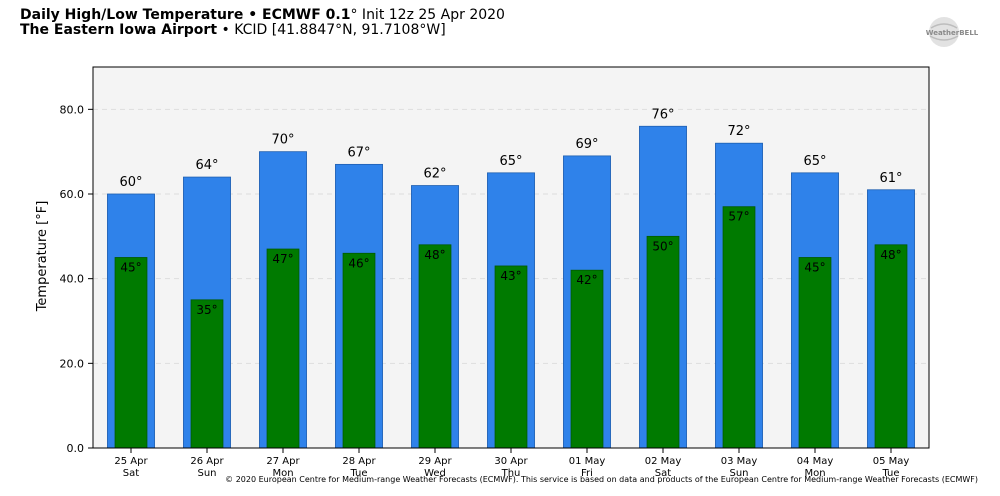  What do you see at coordinates (434, 174) in the screenshot?
I see `high-temp-label: 62°` at bounding box center [434, 174].